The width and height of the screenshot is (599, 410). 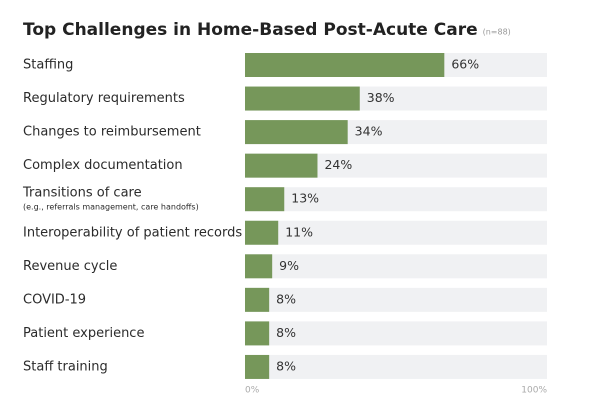 What do you see at coordinates (82, 193) in the screenshot?
I see `category-label: Transitions of care` at bounding box center [82, 193].